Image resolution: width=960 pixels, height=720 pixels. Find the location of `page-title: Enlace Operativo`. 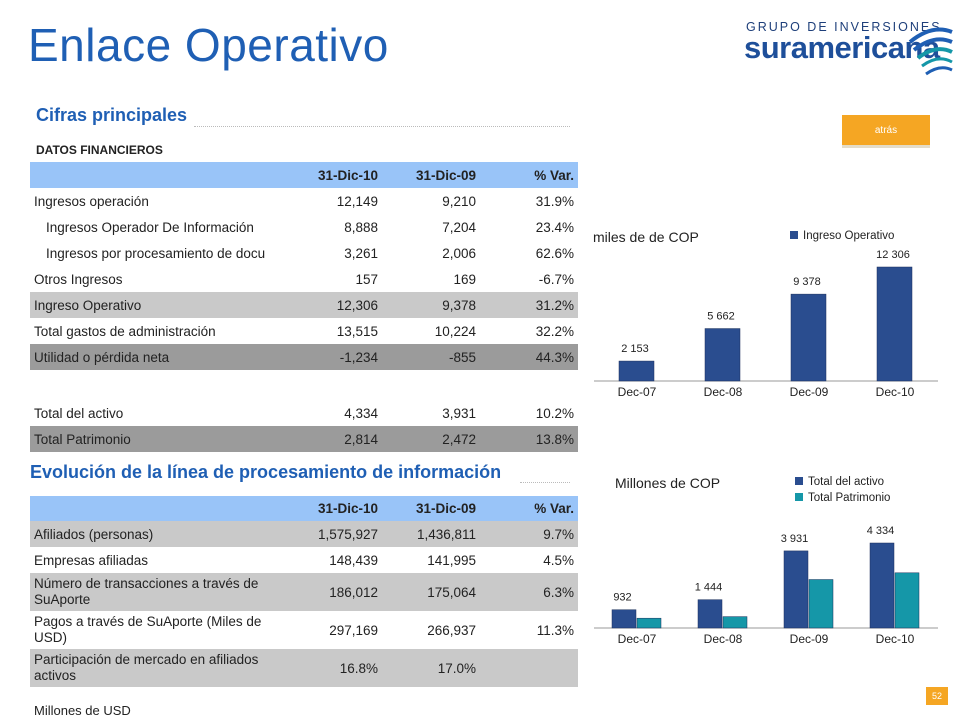

page-title: Enlace Operativo is located at coordinates (208, 45).